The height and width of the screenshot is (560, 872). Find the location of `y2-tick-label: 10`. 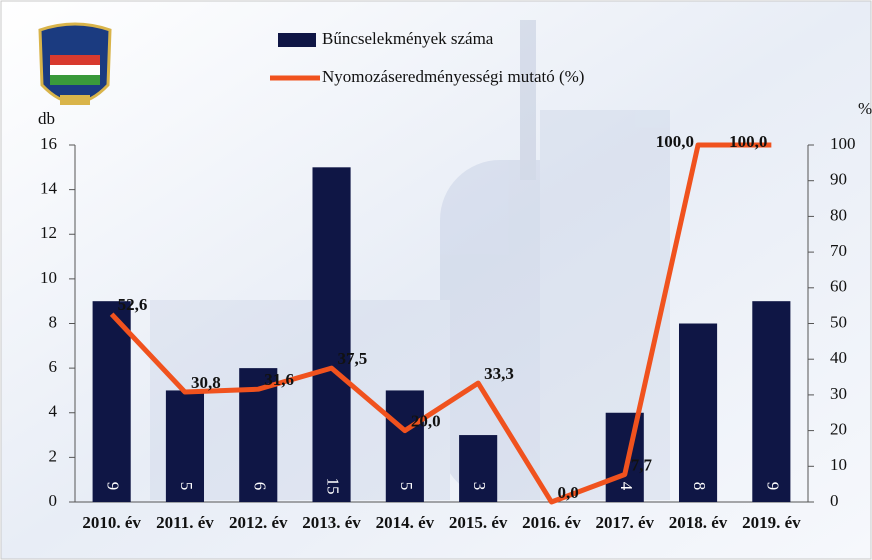

y2-tick-label: 10 is located at coordinates (838, 464).